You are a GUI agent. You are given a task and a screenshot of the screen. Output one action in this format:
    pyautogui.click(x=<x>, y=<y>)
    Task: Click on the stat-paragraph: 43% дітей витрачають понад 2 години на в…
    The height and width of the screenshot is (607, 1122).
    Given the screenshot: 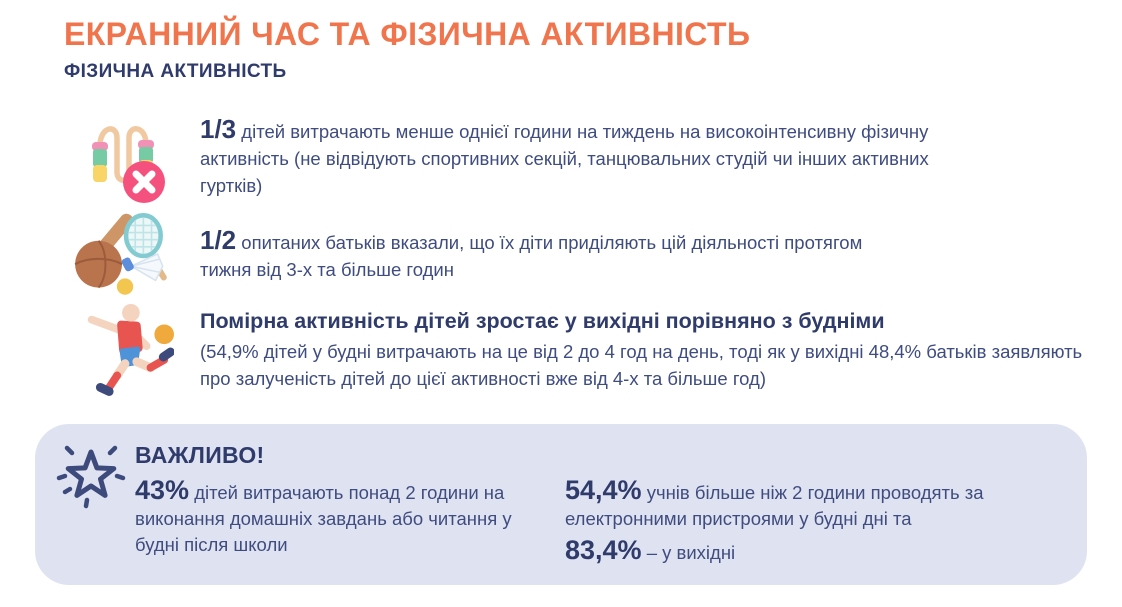 What is the action you would take?
    pyautogui.click(x=341, y=517)
    